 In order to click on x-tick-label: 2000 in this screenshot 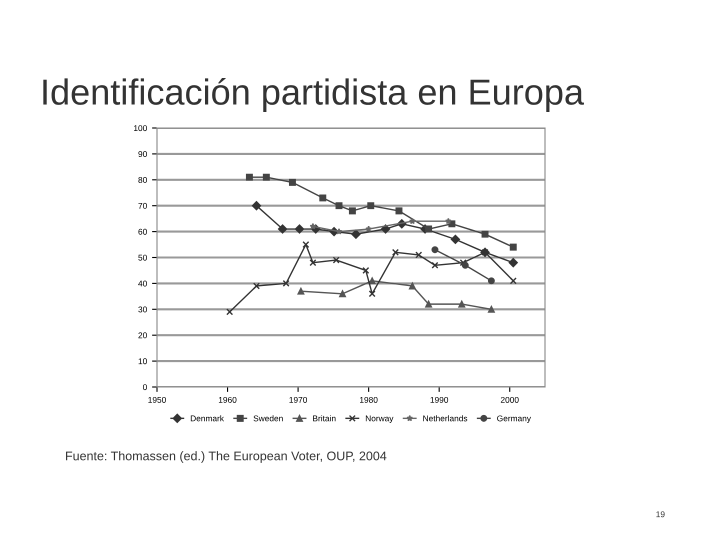, I will do `click(509, 399)`.